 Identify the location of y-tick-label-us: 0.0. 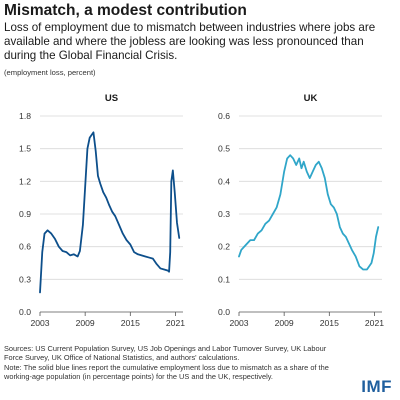
(25, 312).